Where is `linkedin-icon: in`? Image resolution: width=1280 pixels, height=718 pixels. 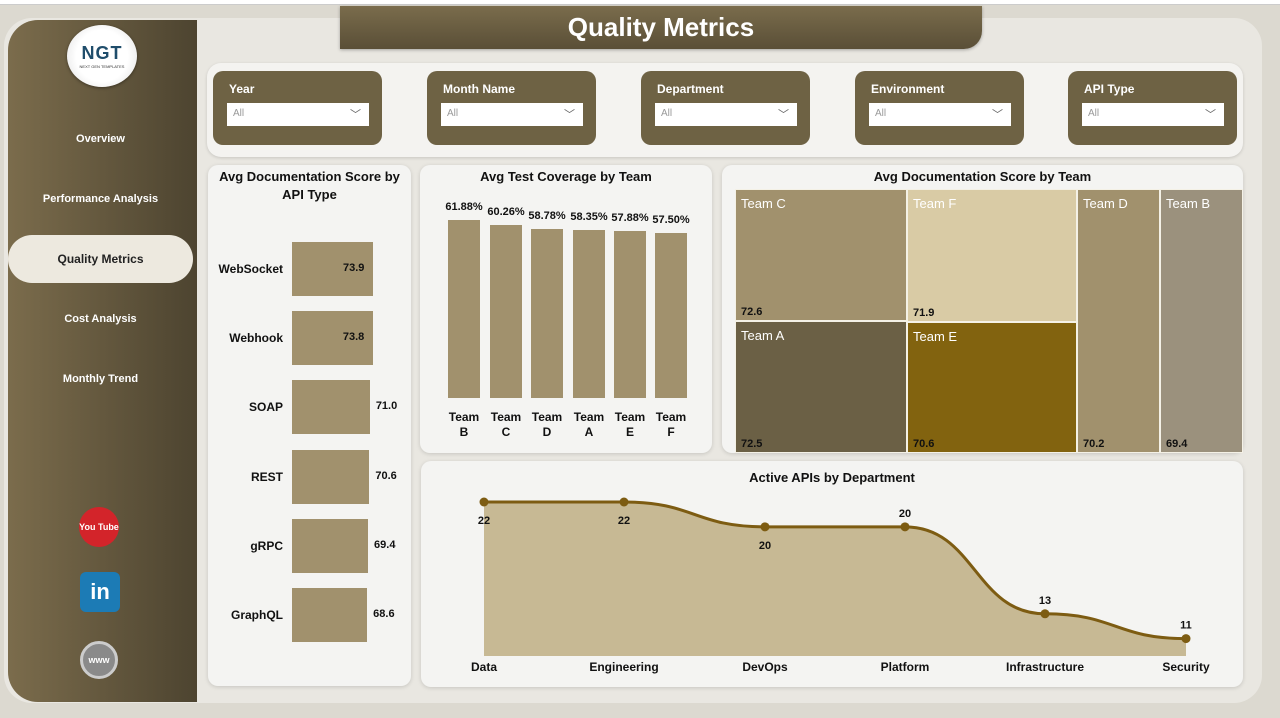 linkedin-icon: in is located at coordinates (100, 592).